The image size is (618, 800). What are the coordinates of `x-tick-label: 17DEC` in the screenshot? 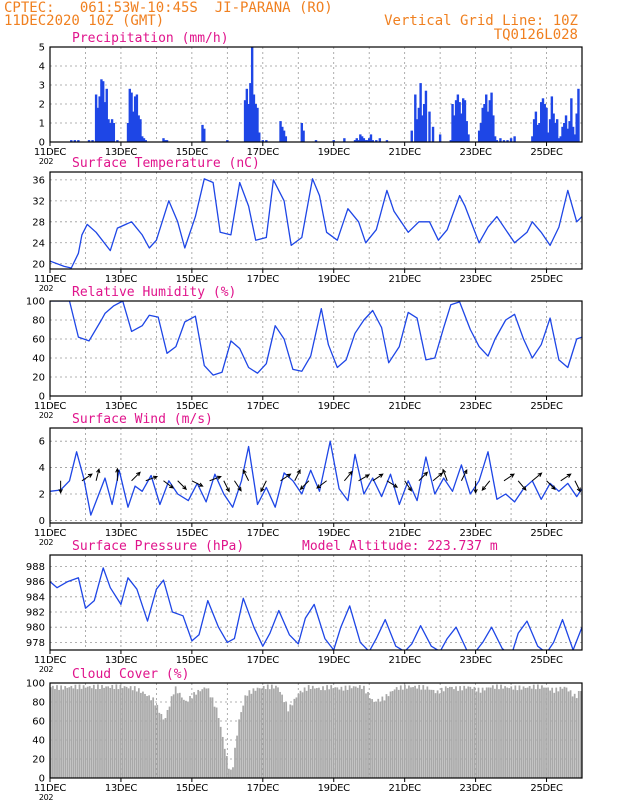 It's located at (263, 660).